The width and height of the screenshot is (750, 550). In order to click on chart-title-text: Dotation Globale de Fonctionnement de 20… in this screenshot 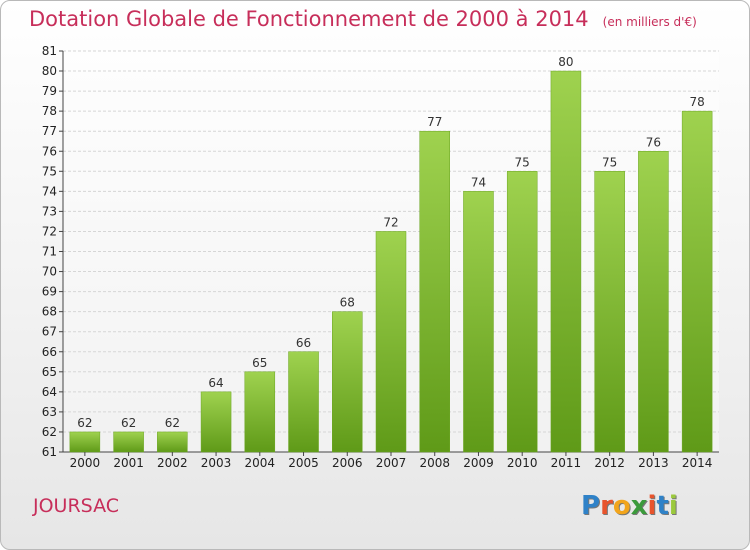, I will do `click(309, 19)`.